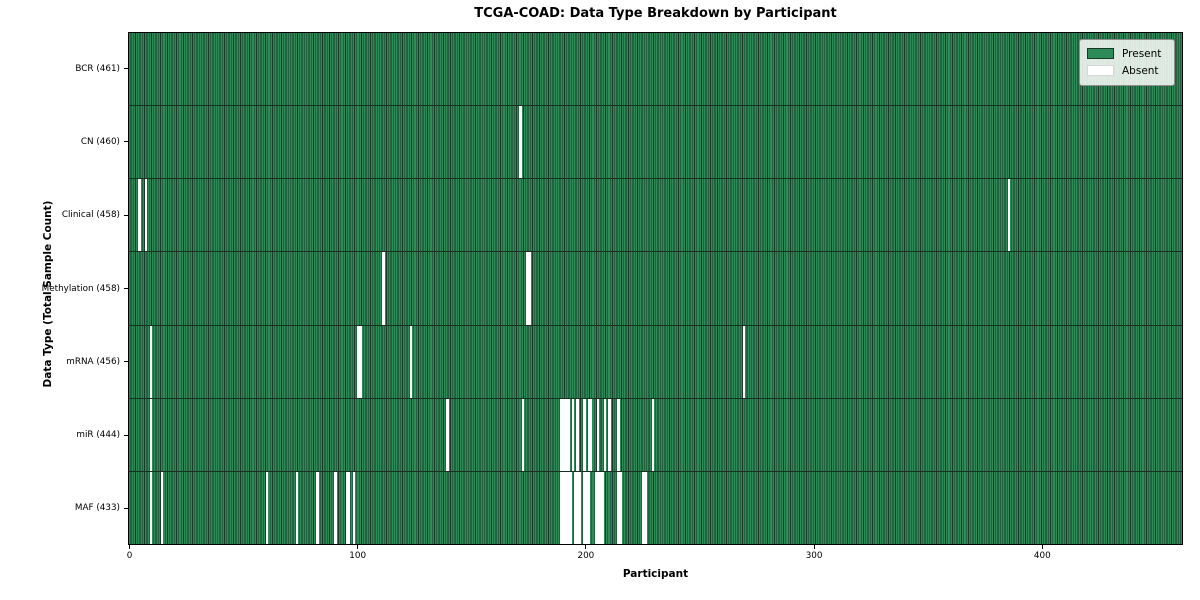 The width and height of the screenshot is (1200, 600). Describe the element at coordinates (655, 69) in the screenshot. I see `heatmap-row-bcr` at that location.